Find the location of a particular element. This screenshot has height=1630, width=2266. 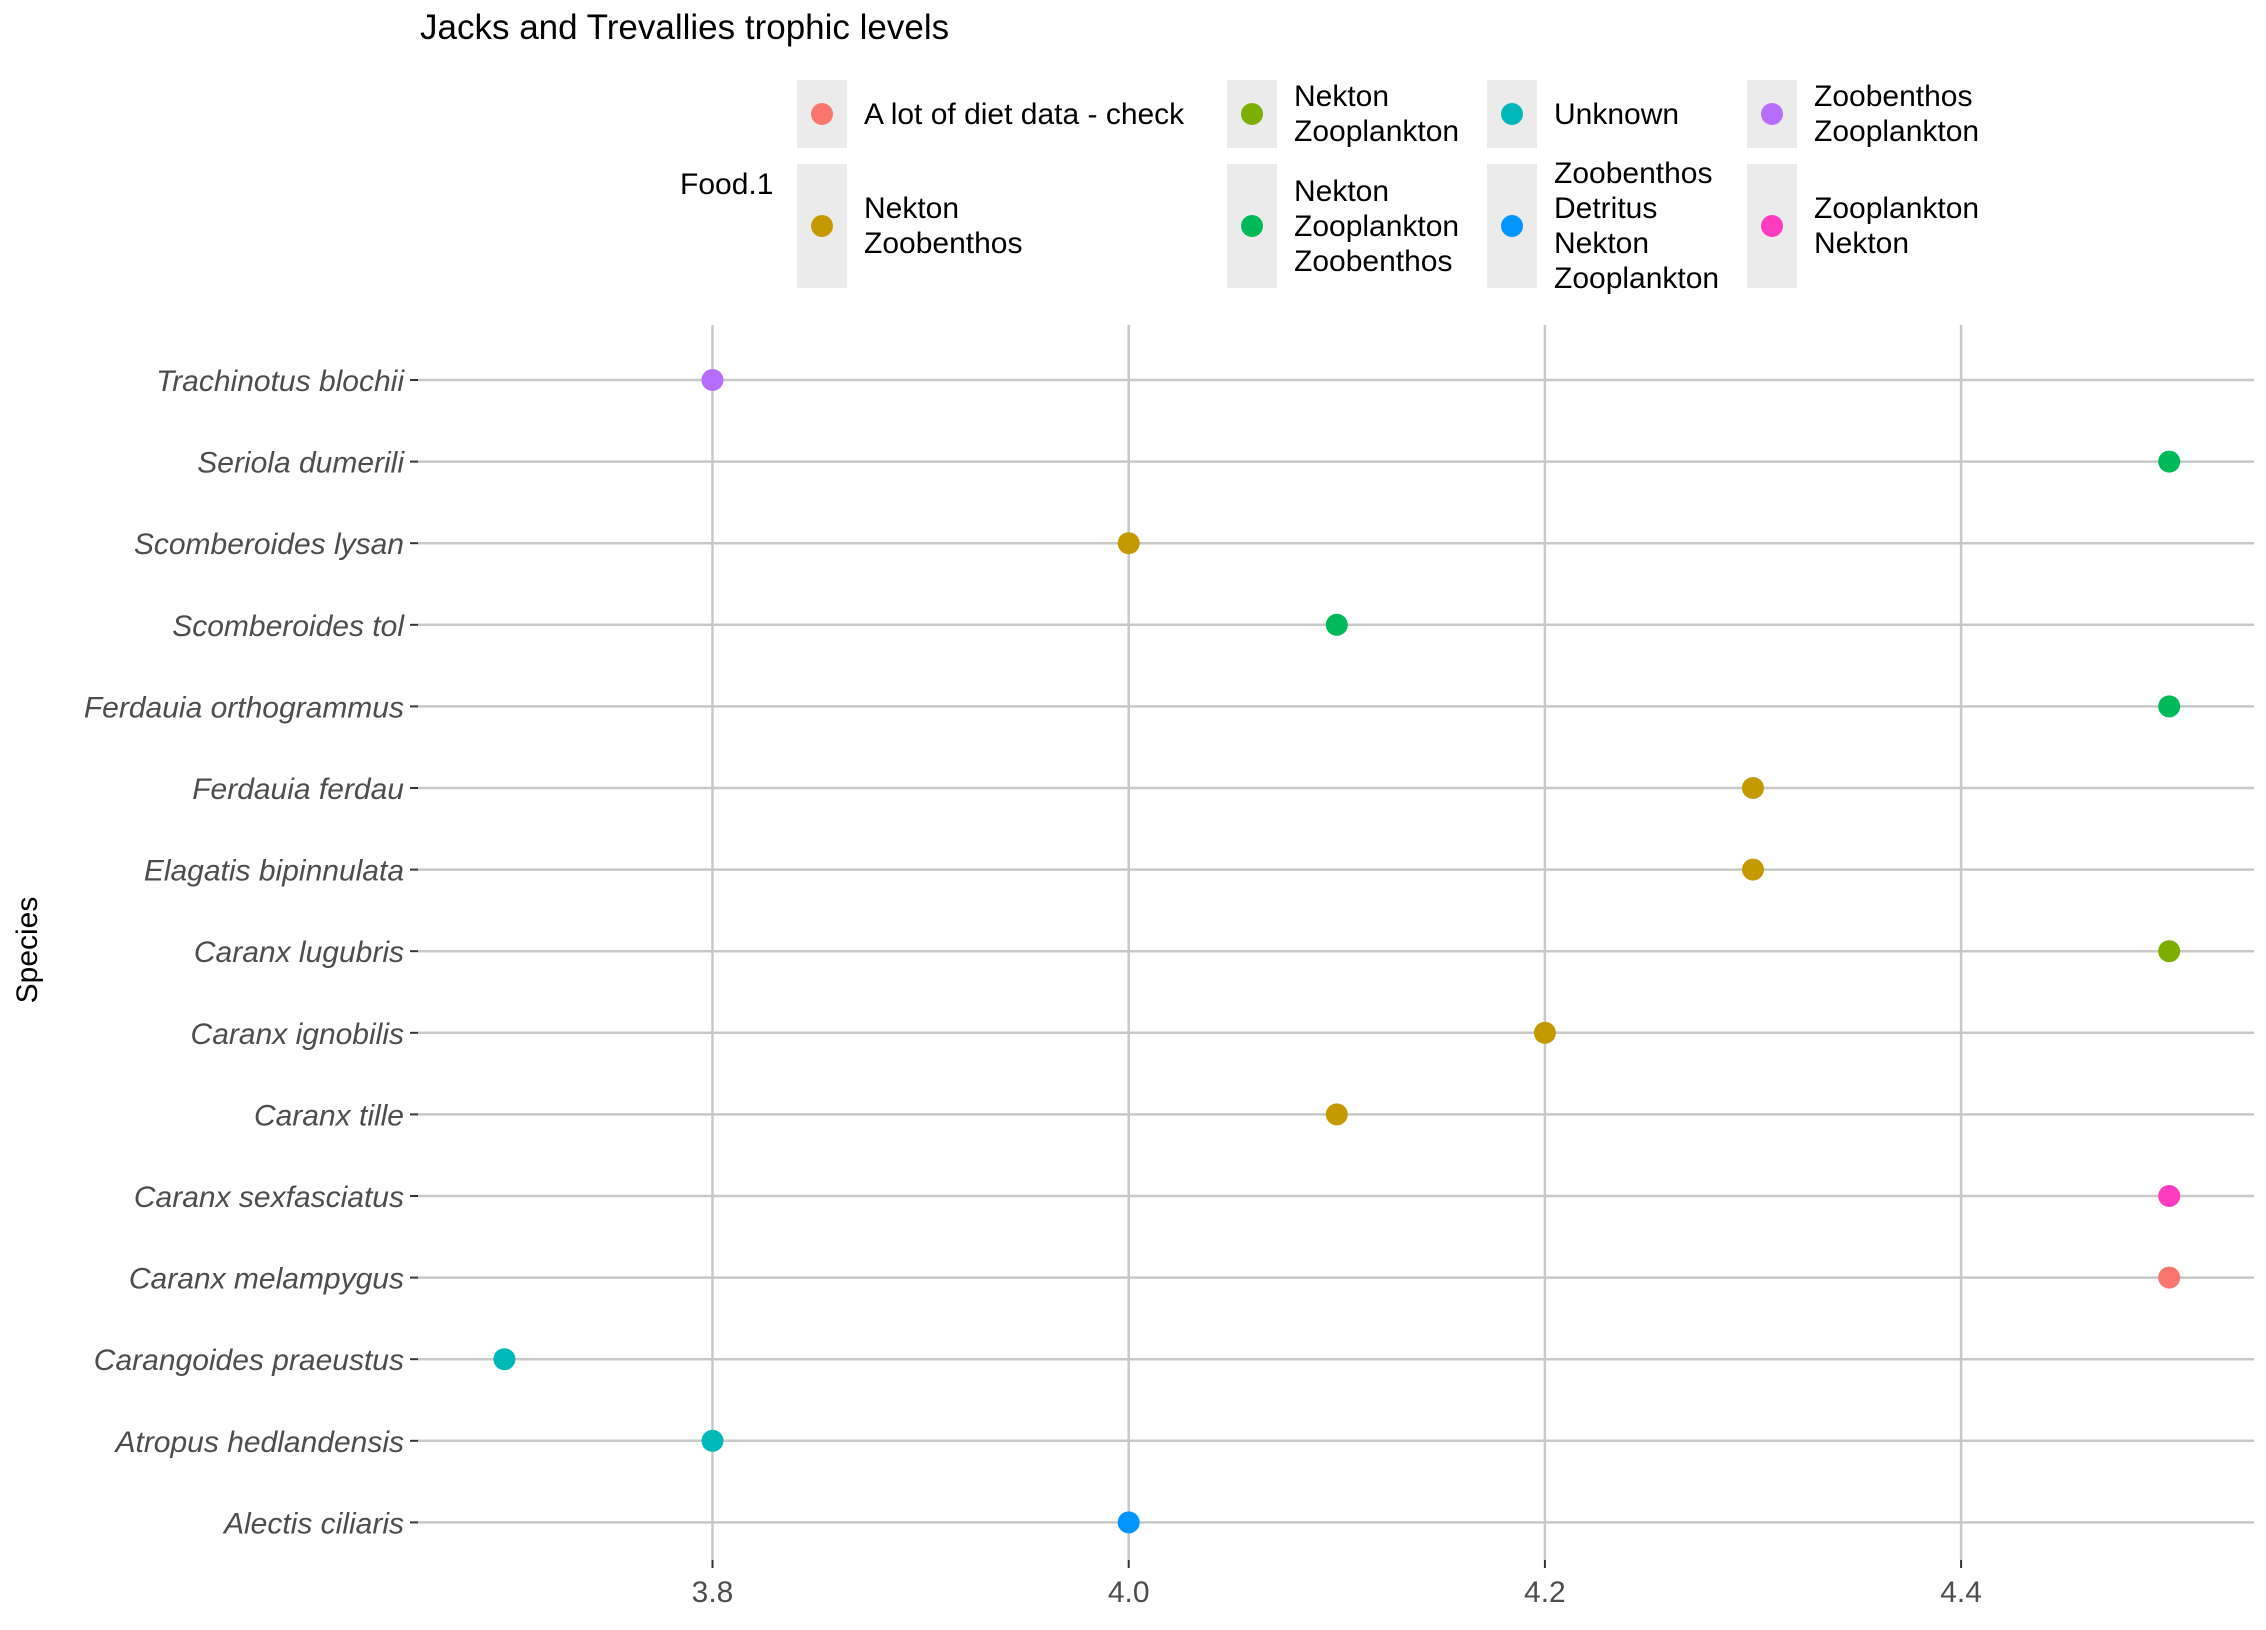

legend-label: A lot of diet data - check is located at coordinates (1024, 114).